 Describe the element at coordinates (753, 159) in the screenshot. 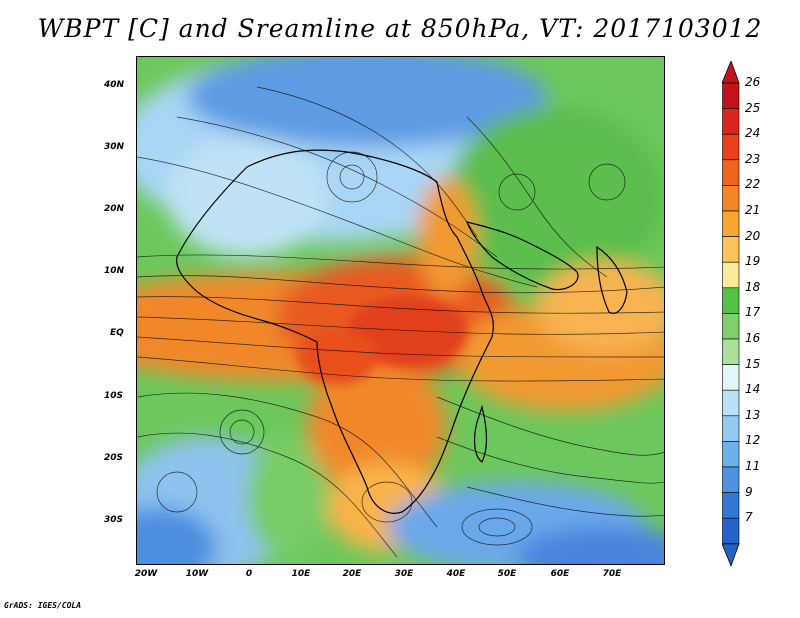

I see `colorbar-label: 23` at that location.